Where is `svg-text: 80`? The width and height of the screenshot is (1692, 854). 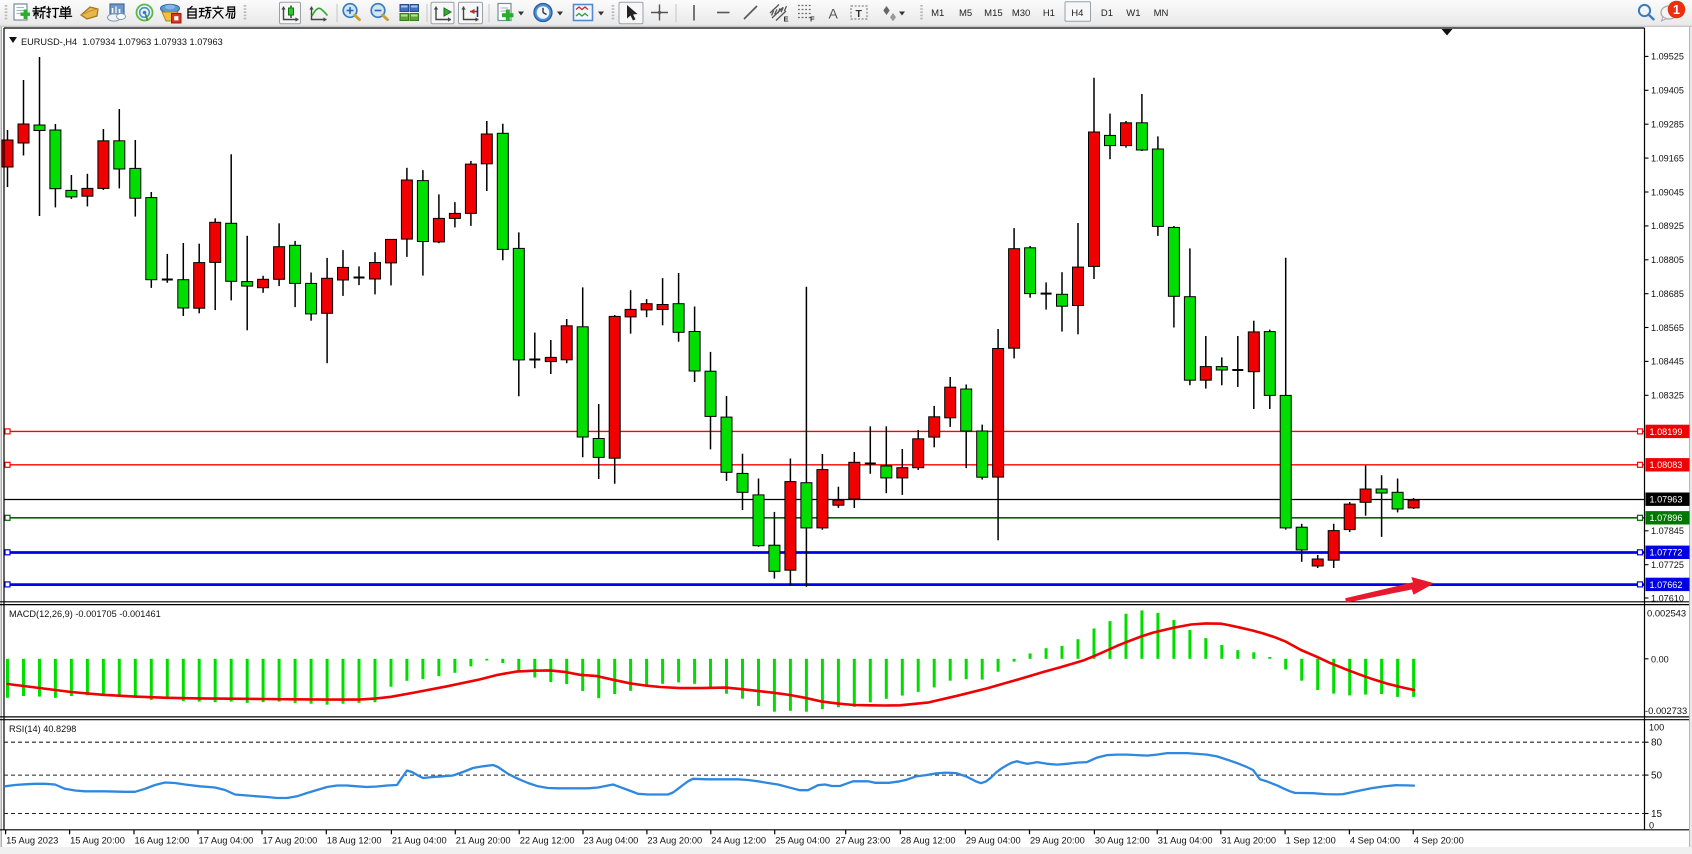 svg-text: 80 is located at coordinates (1657, 743).